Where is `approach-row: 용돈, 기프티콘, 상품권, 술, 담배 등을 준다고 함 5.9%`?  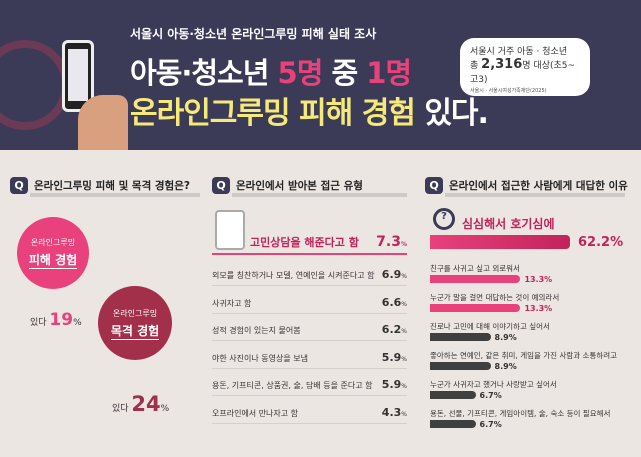 approach-row: 용돈, 기프티콘, 상품권, 술, 담배 등을 준다고 함 5.9% is located at coordinates (309, 384).